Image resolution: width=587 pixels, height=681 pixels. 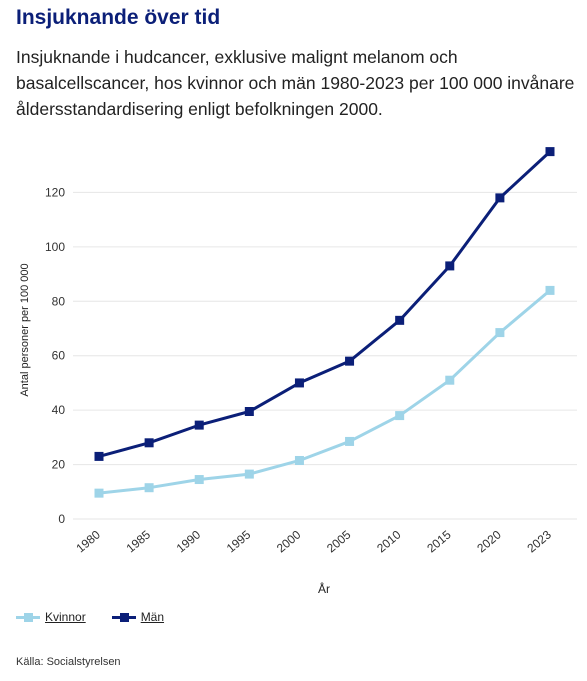 I want to click on chart-title: Insjuknande över tid, so click(x=118, y=17).